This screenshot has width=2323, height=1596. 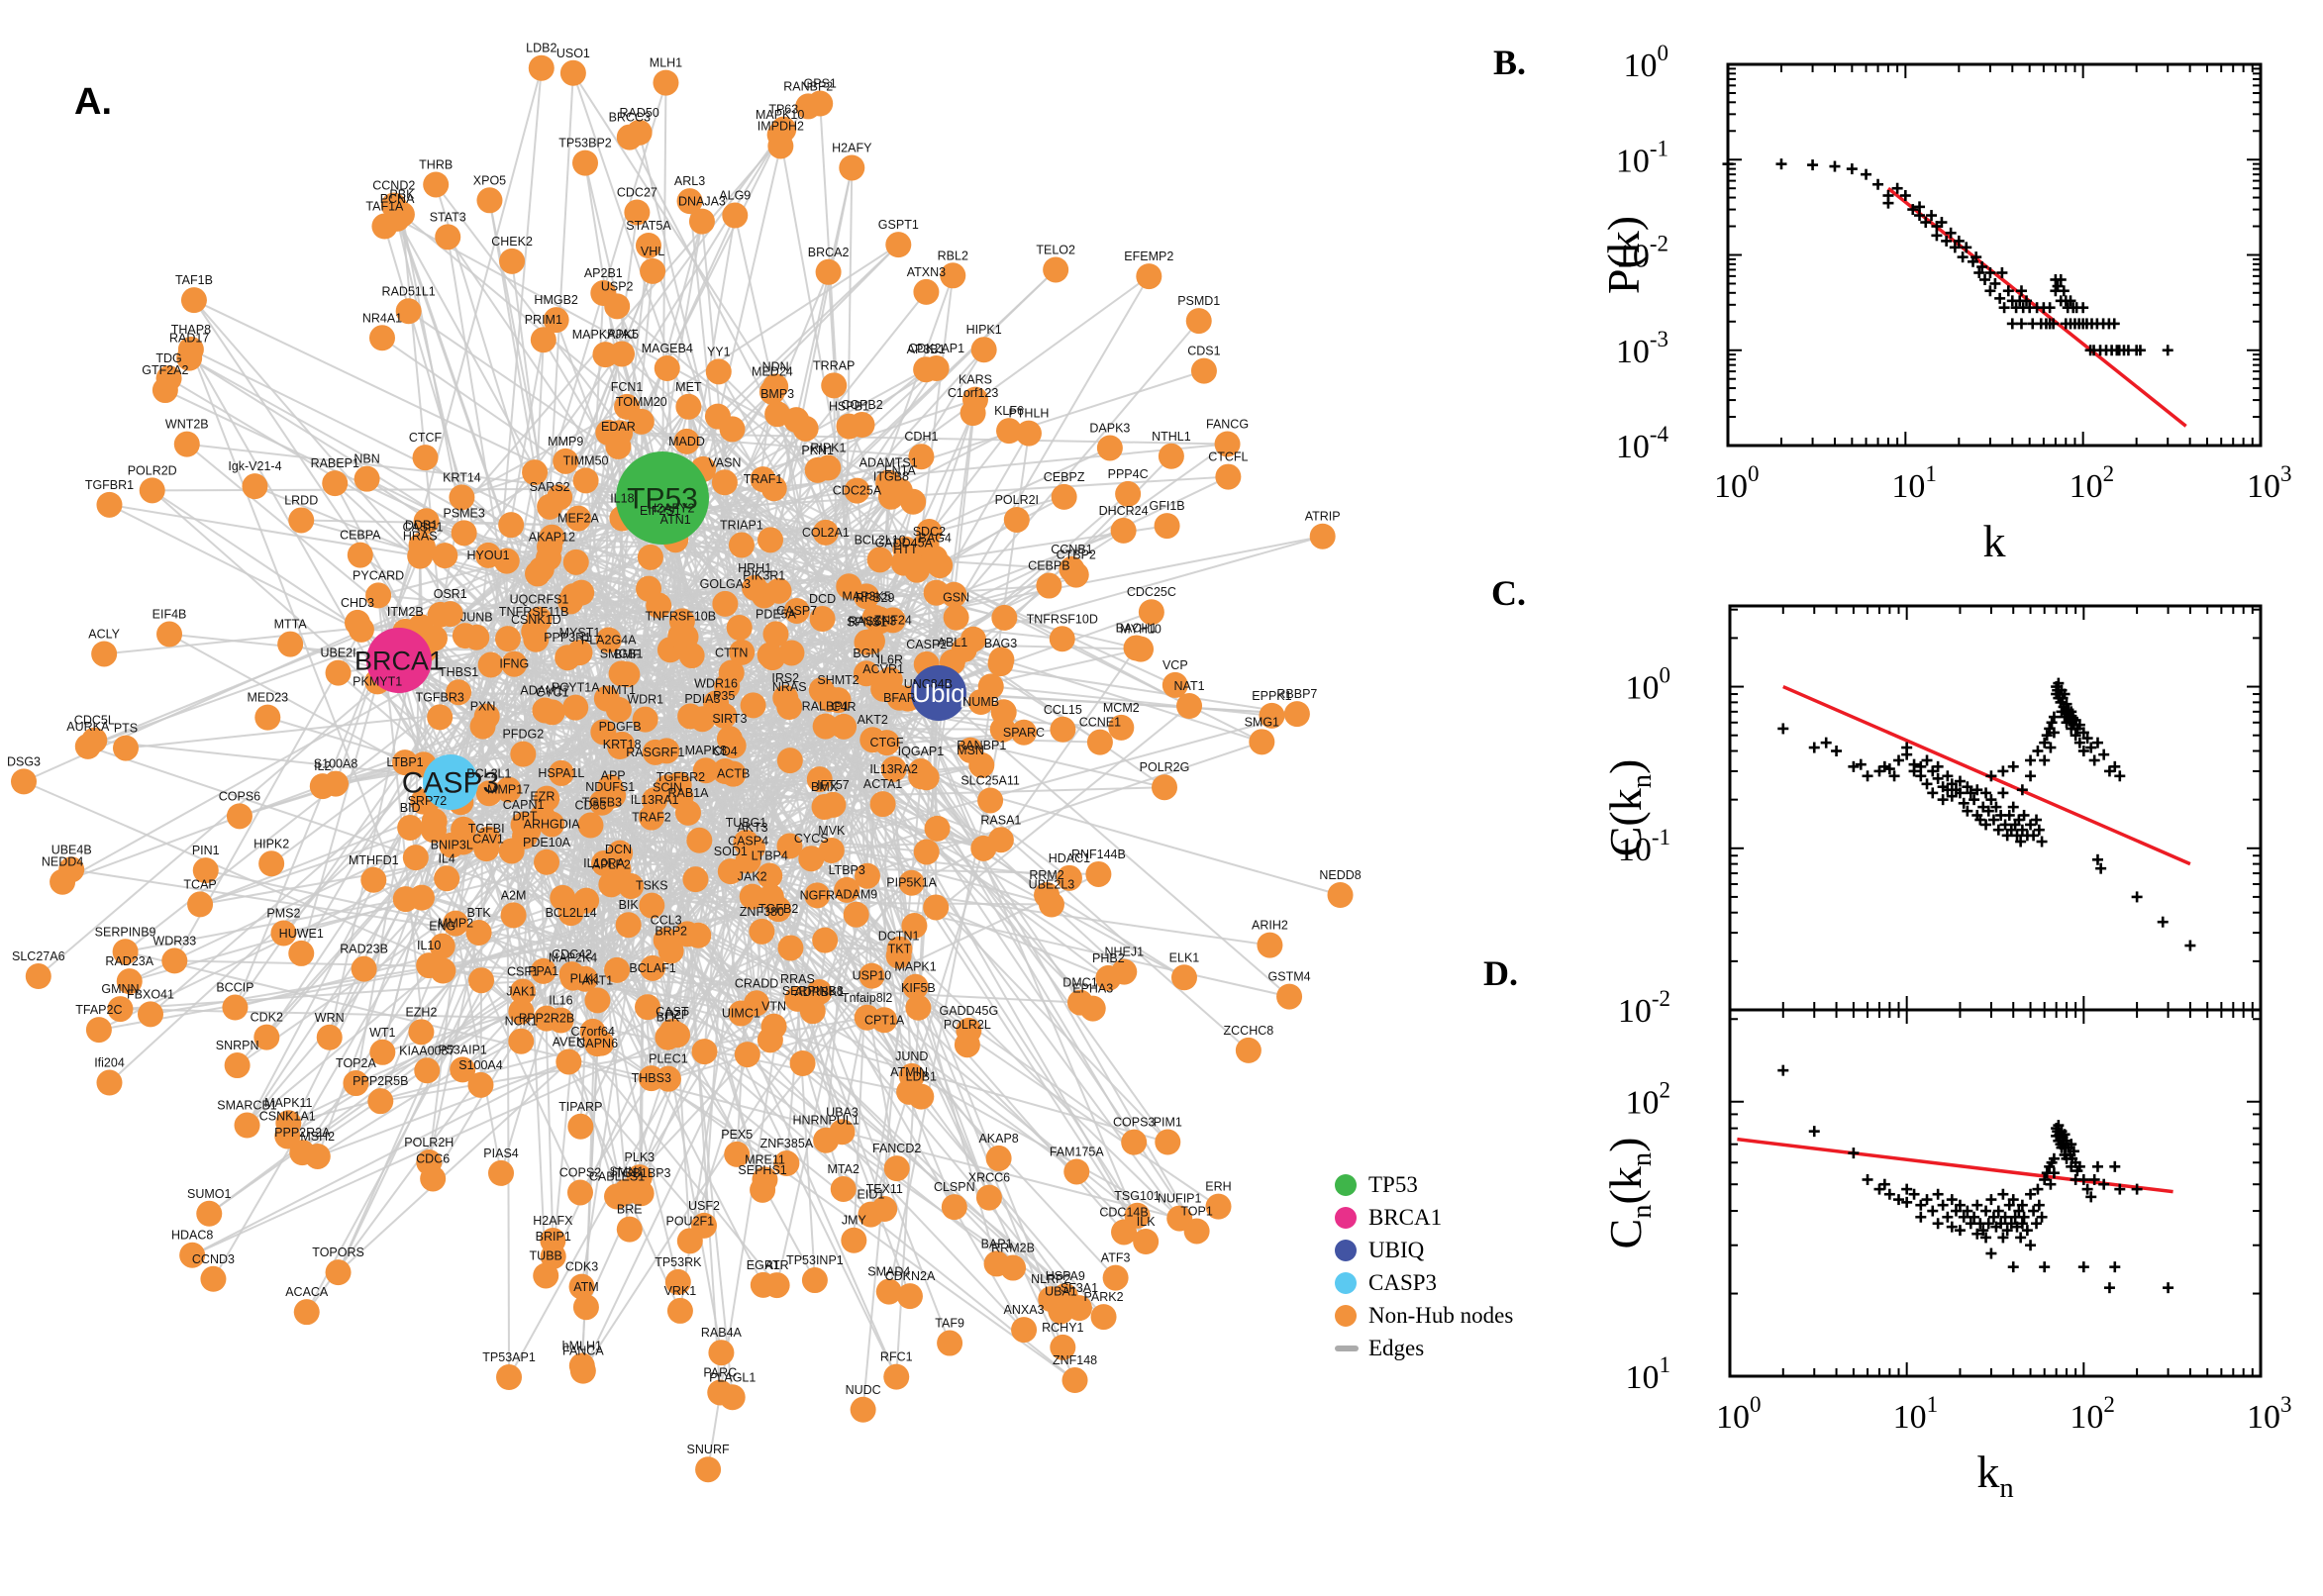 What do you see at coordinates (917, 1034) in the screenshot?
I see `hub-edge` at bounding box center [917, 1034].